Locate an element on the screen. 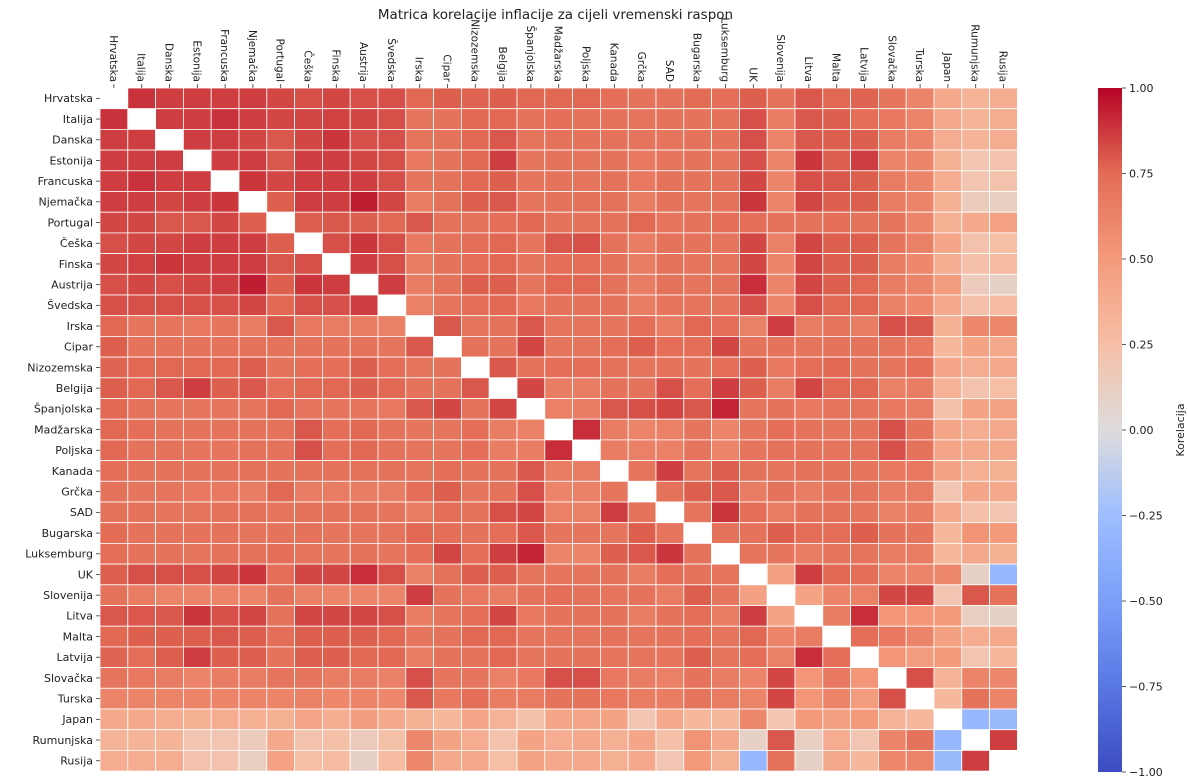 The image size is (1188, 778). column-label: Turska is located at coordinates (919, 64).